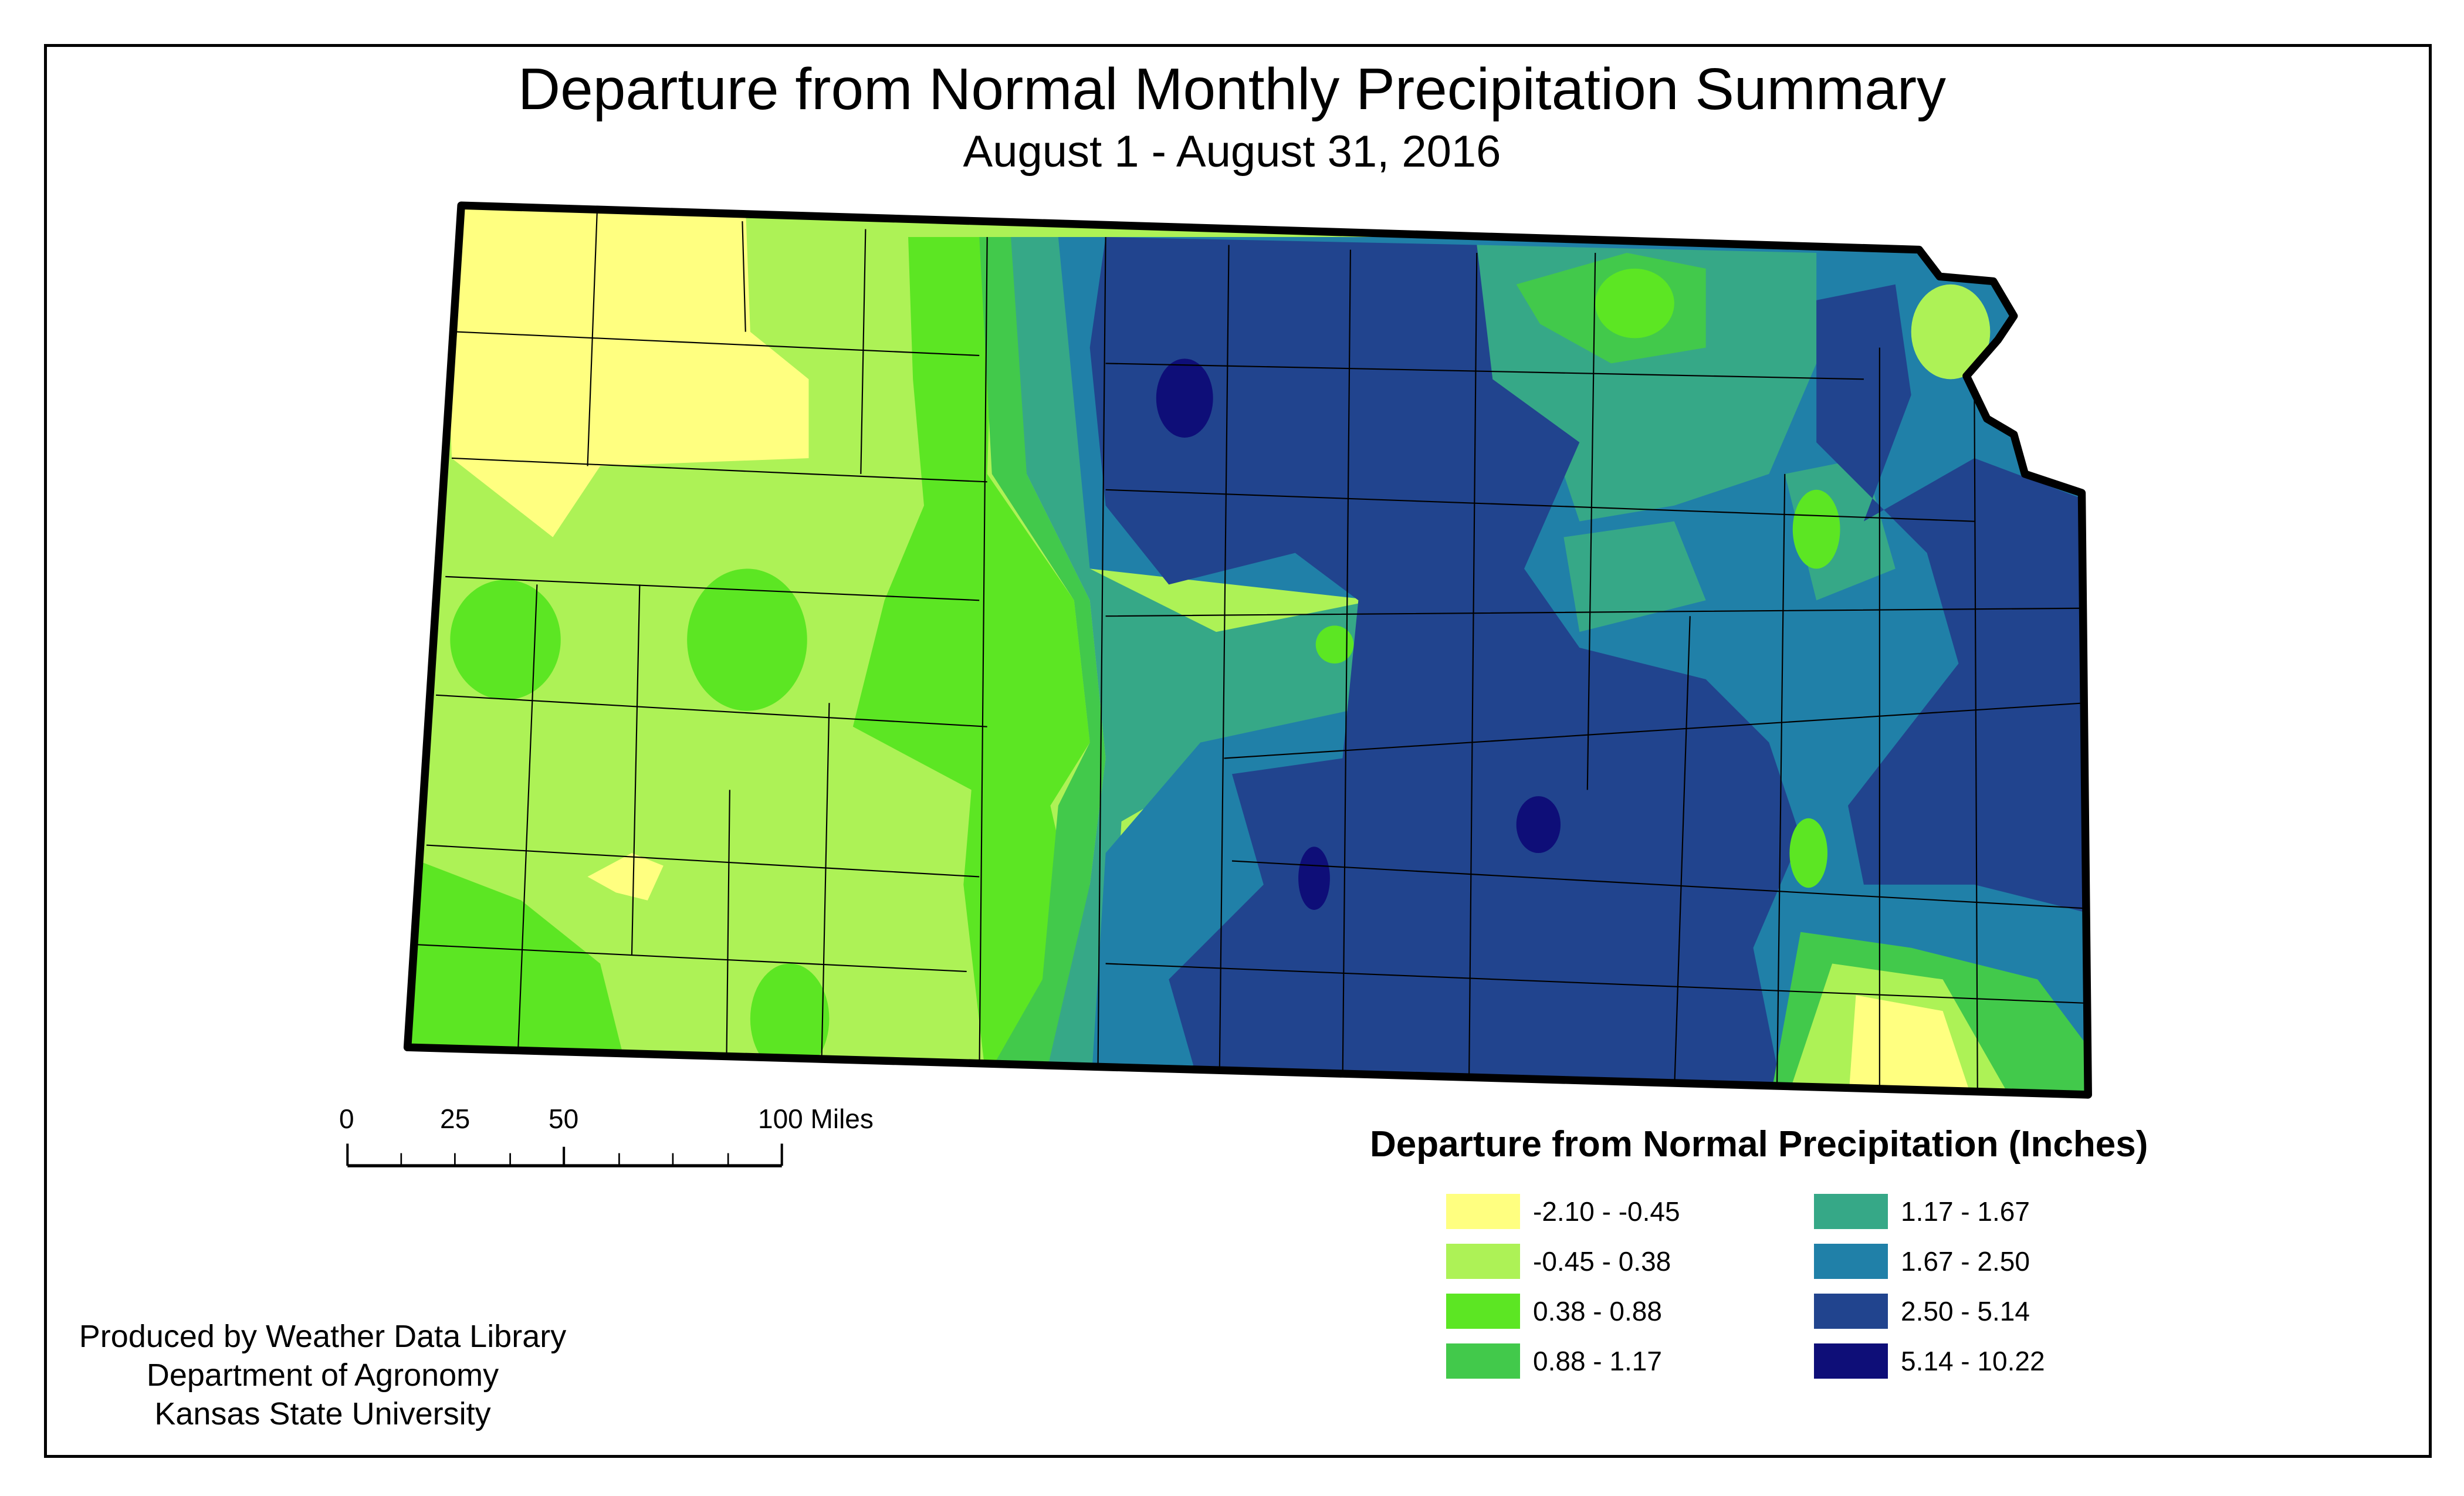 The image size is (2464, 1496). I want to click on map-subtitle: August 1 - August 31, 2016, so click(1232, 152).